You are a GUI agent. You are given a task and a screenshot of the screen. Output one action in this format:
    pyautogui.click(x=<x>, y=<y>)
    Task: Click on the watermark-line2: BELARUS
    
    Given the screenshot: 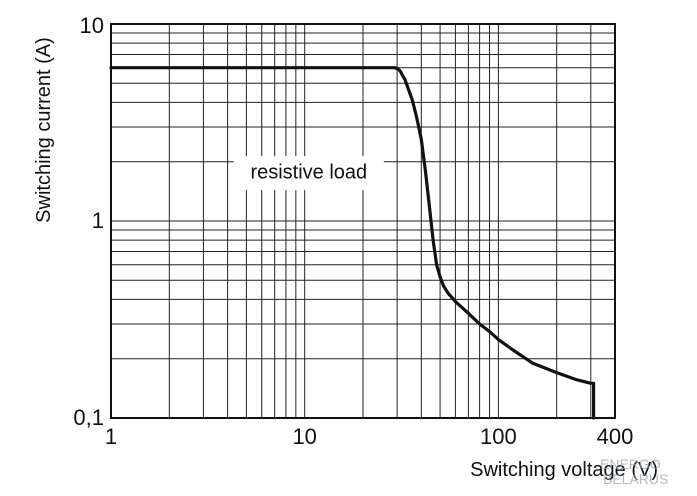 What is the action you would take?
    pyautogui.click(x=635, y=479)
    